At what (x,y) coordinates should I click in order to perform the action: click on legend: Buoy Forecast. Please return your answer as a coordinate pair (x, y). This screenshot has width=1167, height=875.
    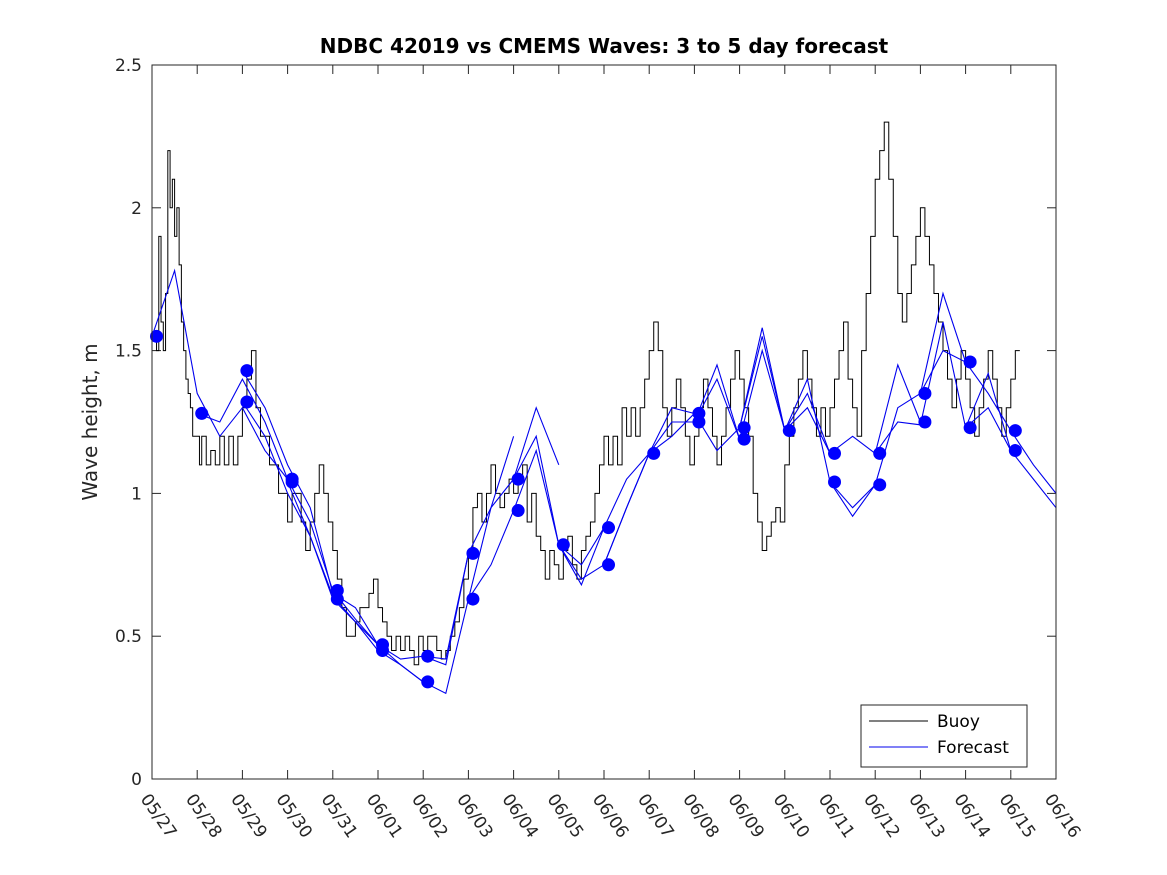
    Looking at the image, I should click on (944, 736).